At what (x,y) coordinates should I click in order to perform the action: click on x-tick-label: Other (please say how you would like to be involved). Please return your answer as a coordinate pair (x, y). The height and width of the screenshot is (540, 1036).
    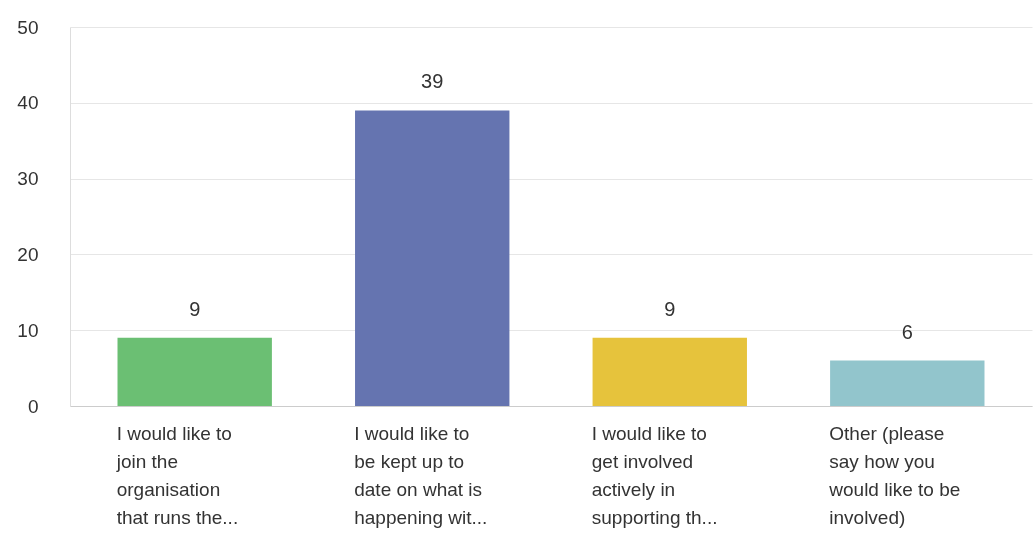
    Looking at the image, I should click on (894, 475).